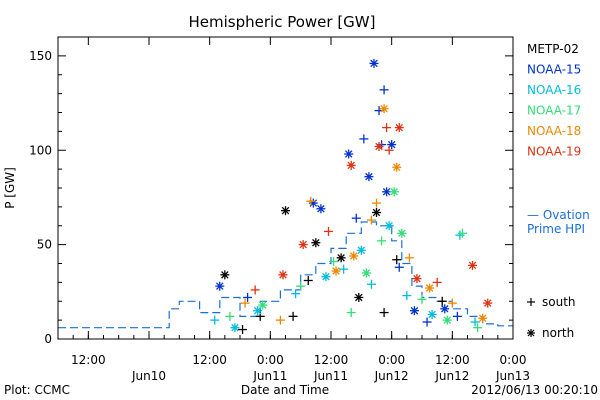 This screenshot has height=400, width=600. I want to click on plot-credit: Plot: CCMC, so click(37, 390).